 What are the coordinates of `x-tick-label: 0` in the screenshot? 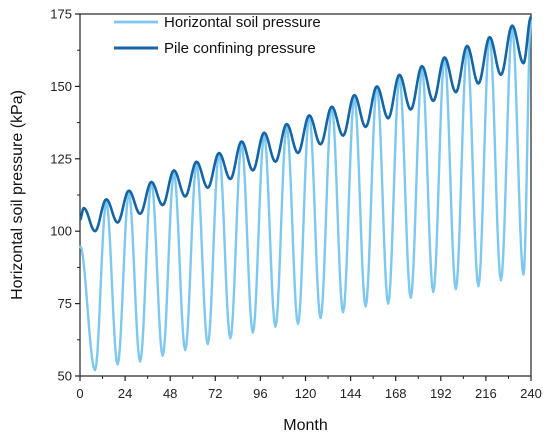 It's located at (79, 393).